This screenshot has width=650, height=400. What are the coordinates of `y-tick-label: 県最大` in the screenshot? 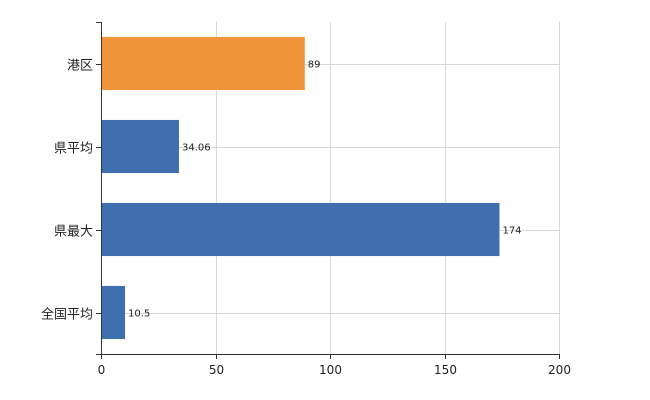 It's located at (73, 232).